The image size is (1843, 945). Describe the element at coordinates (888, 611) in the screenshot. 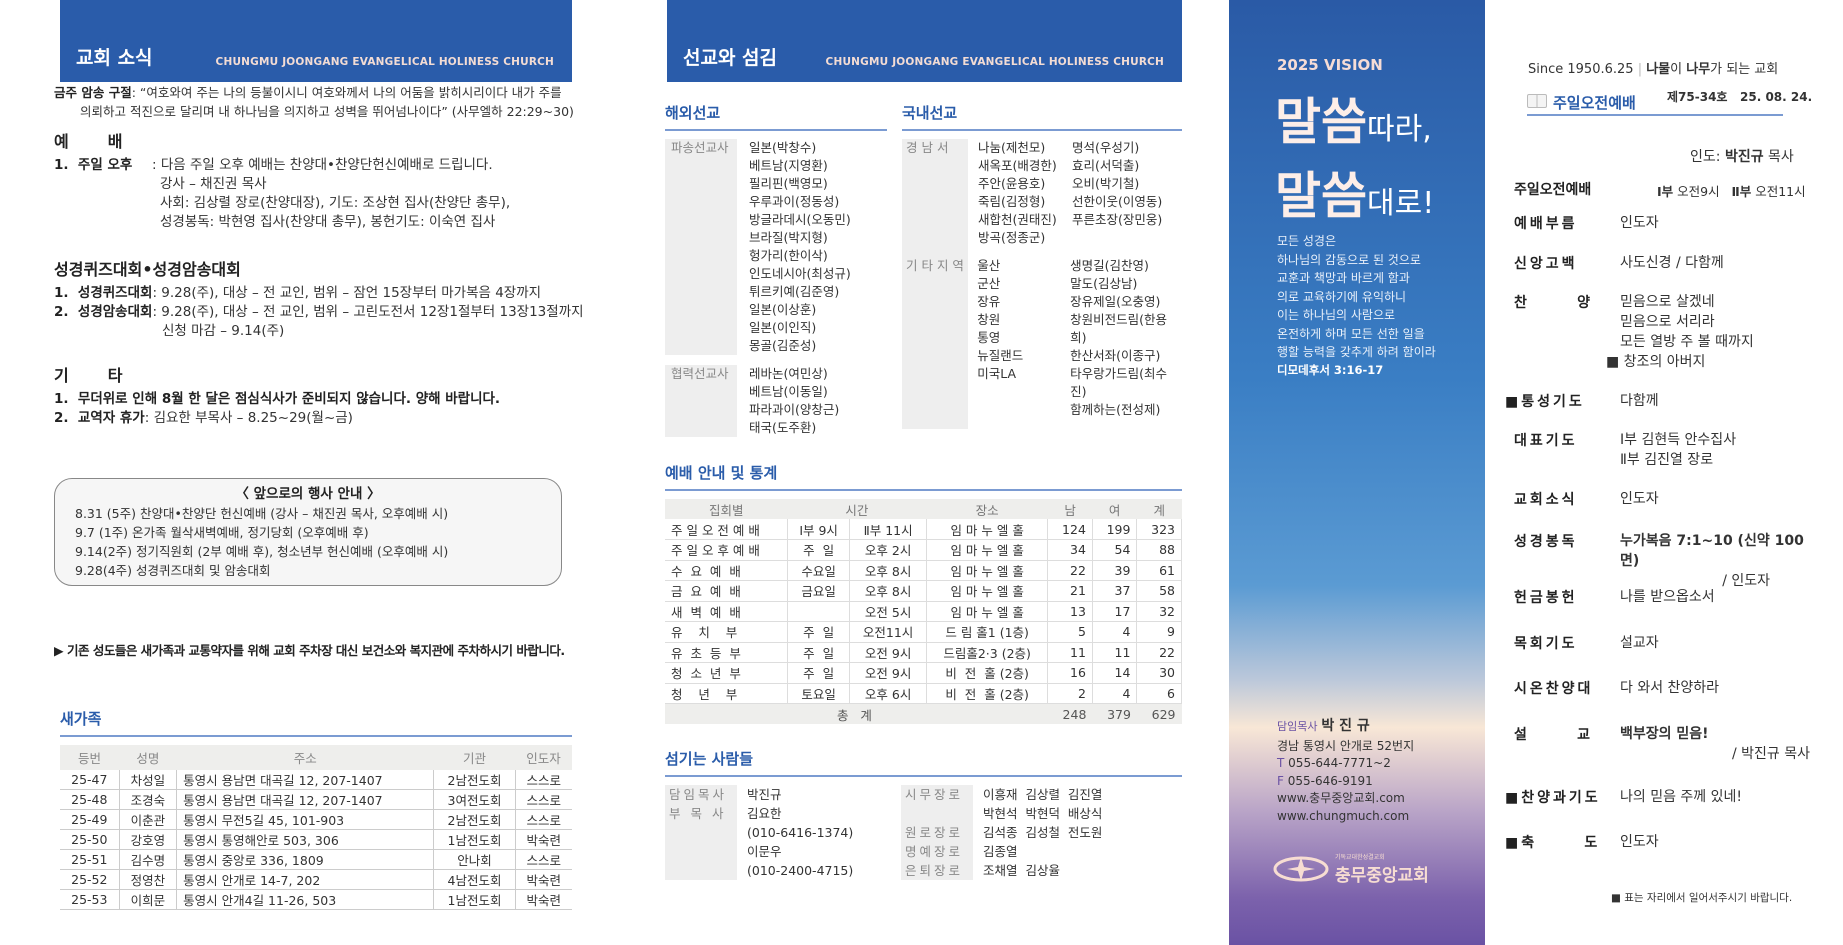

I see `table-cell: 오전 5시` at that location.